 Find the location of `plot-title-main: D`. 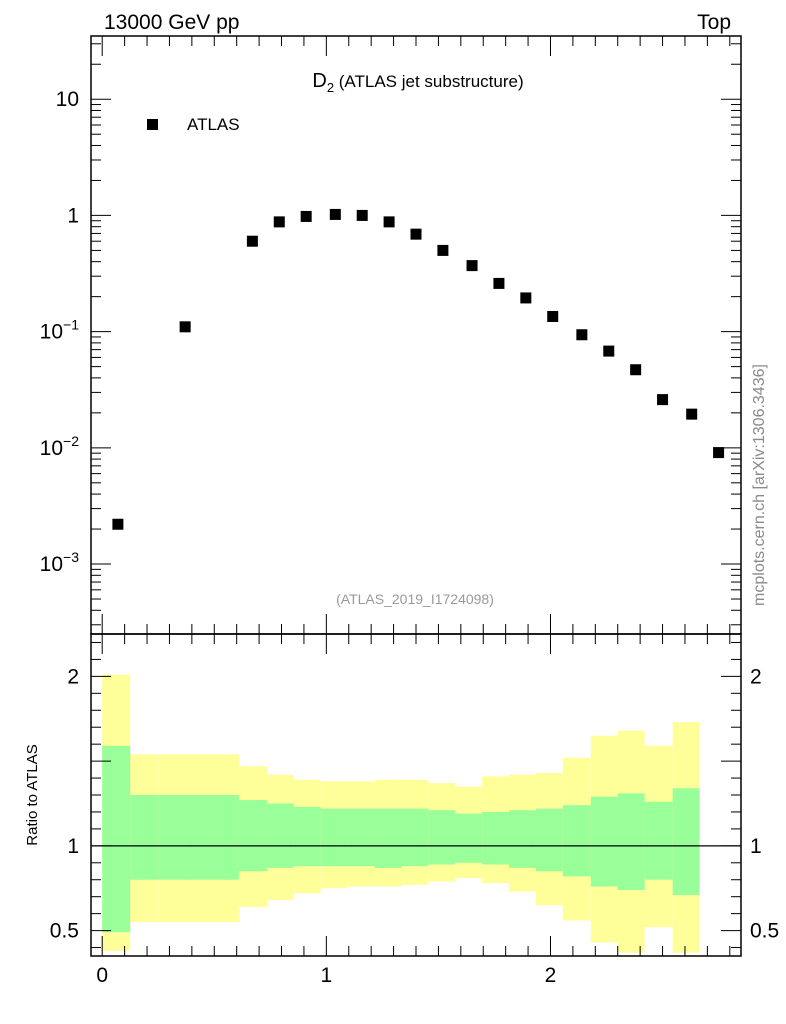

plot-title-main: D is located at coordinates (319, 81).